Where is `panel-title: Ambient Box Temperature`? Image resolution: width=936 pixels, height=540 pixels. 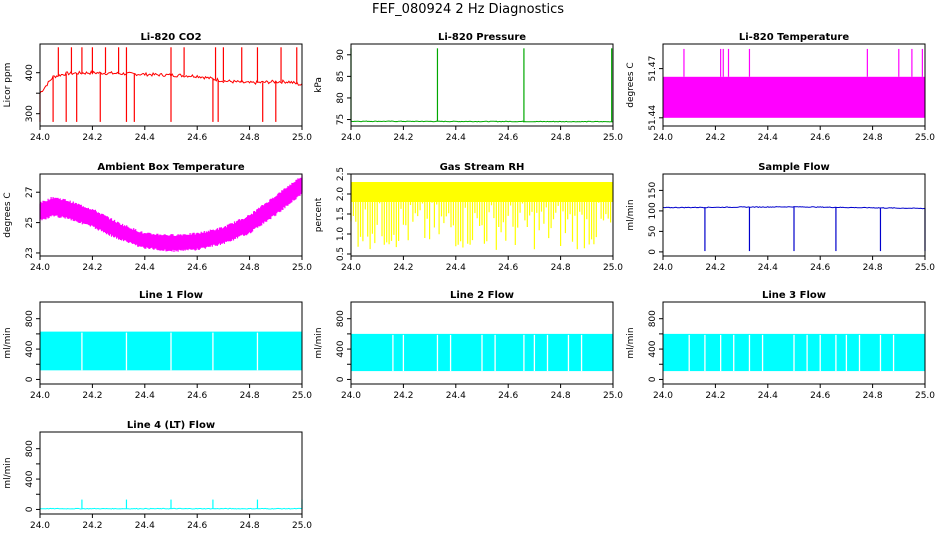
panel-title: Ambient Box Temperature is located at coordinates (170, 167).